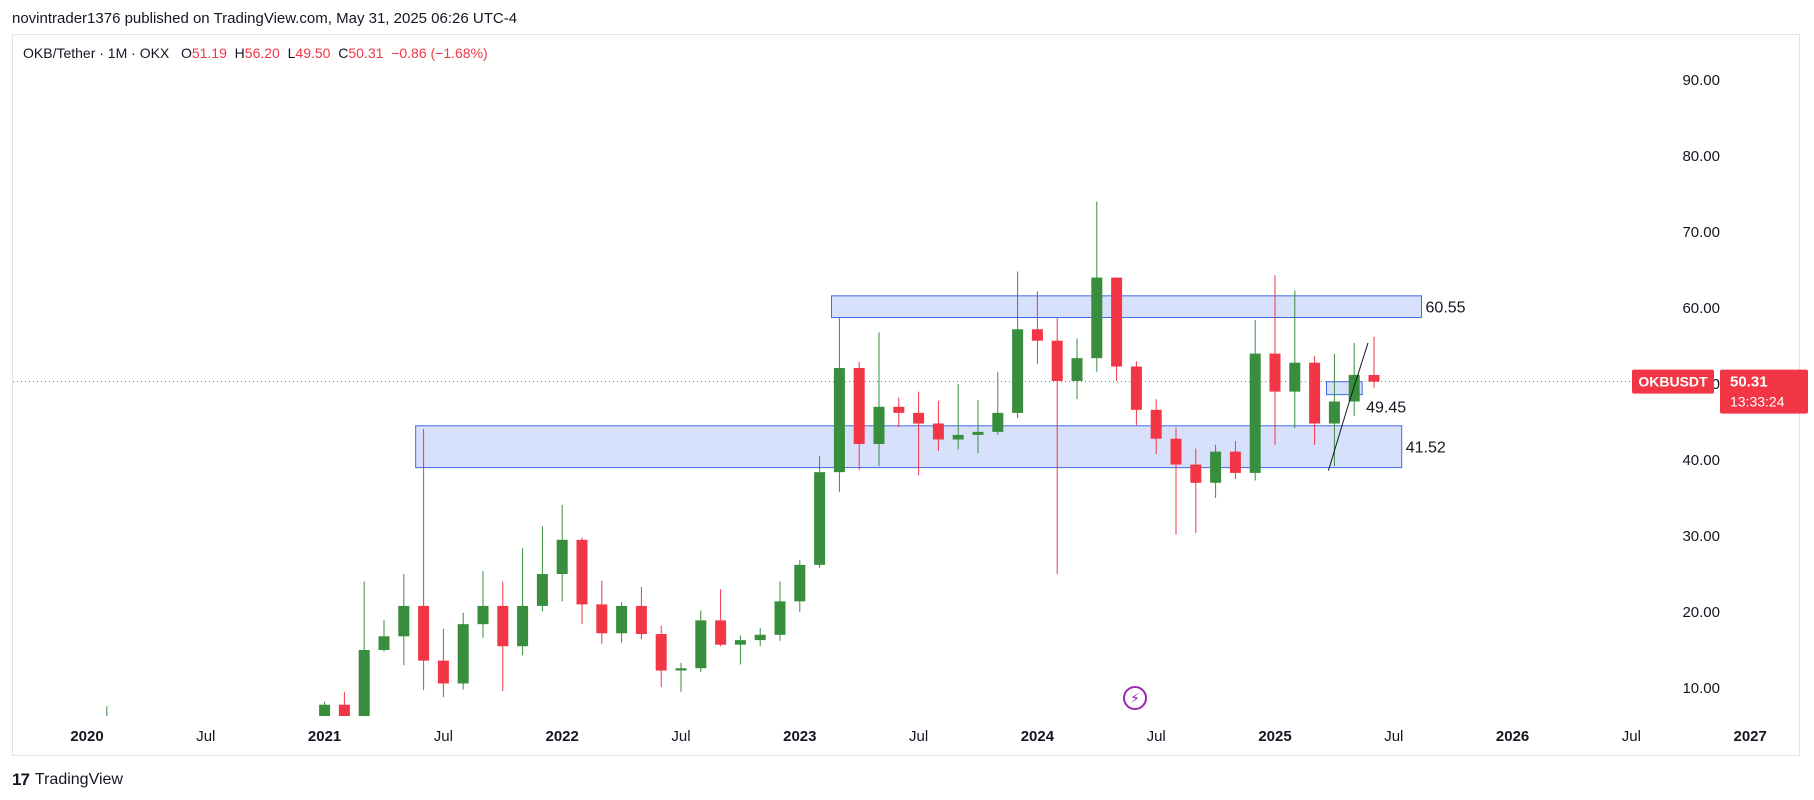 The width and height of the screenshot is (1814, 800). Describe the element at coordinates (1386, 408) in the screenshot. I see `zone-label: 49.45` at that location.